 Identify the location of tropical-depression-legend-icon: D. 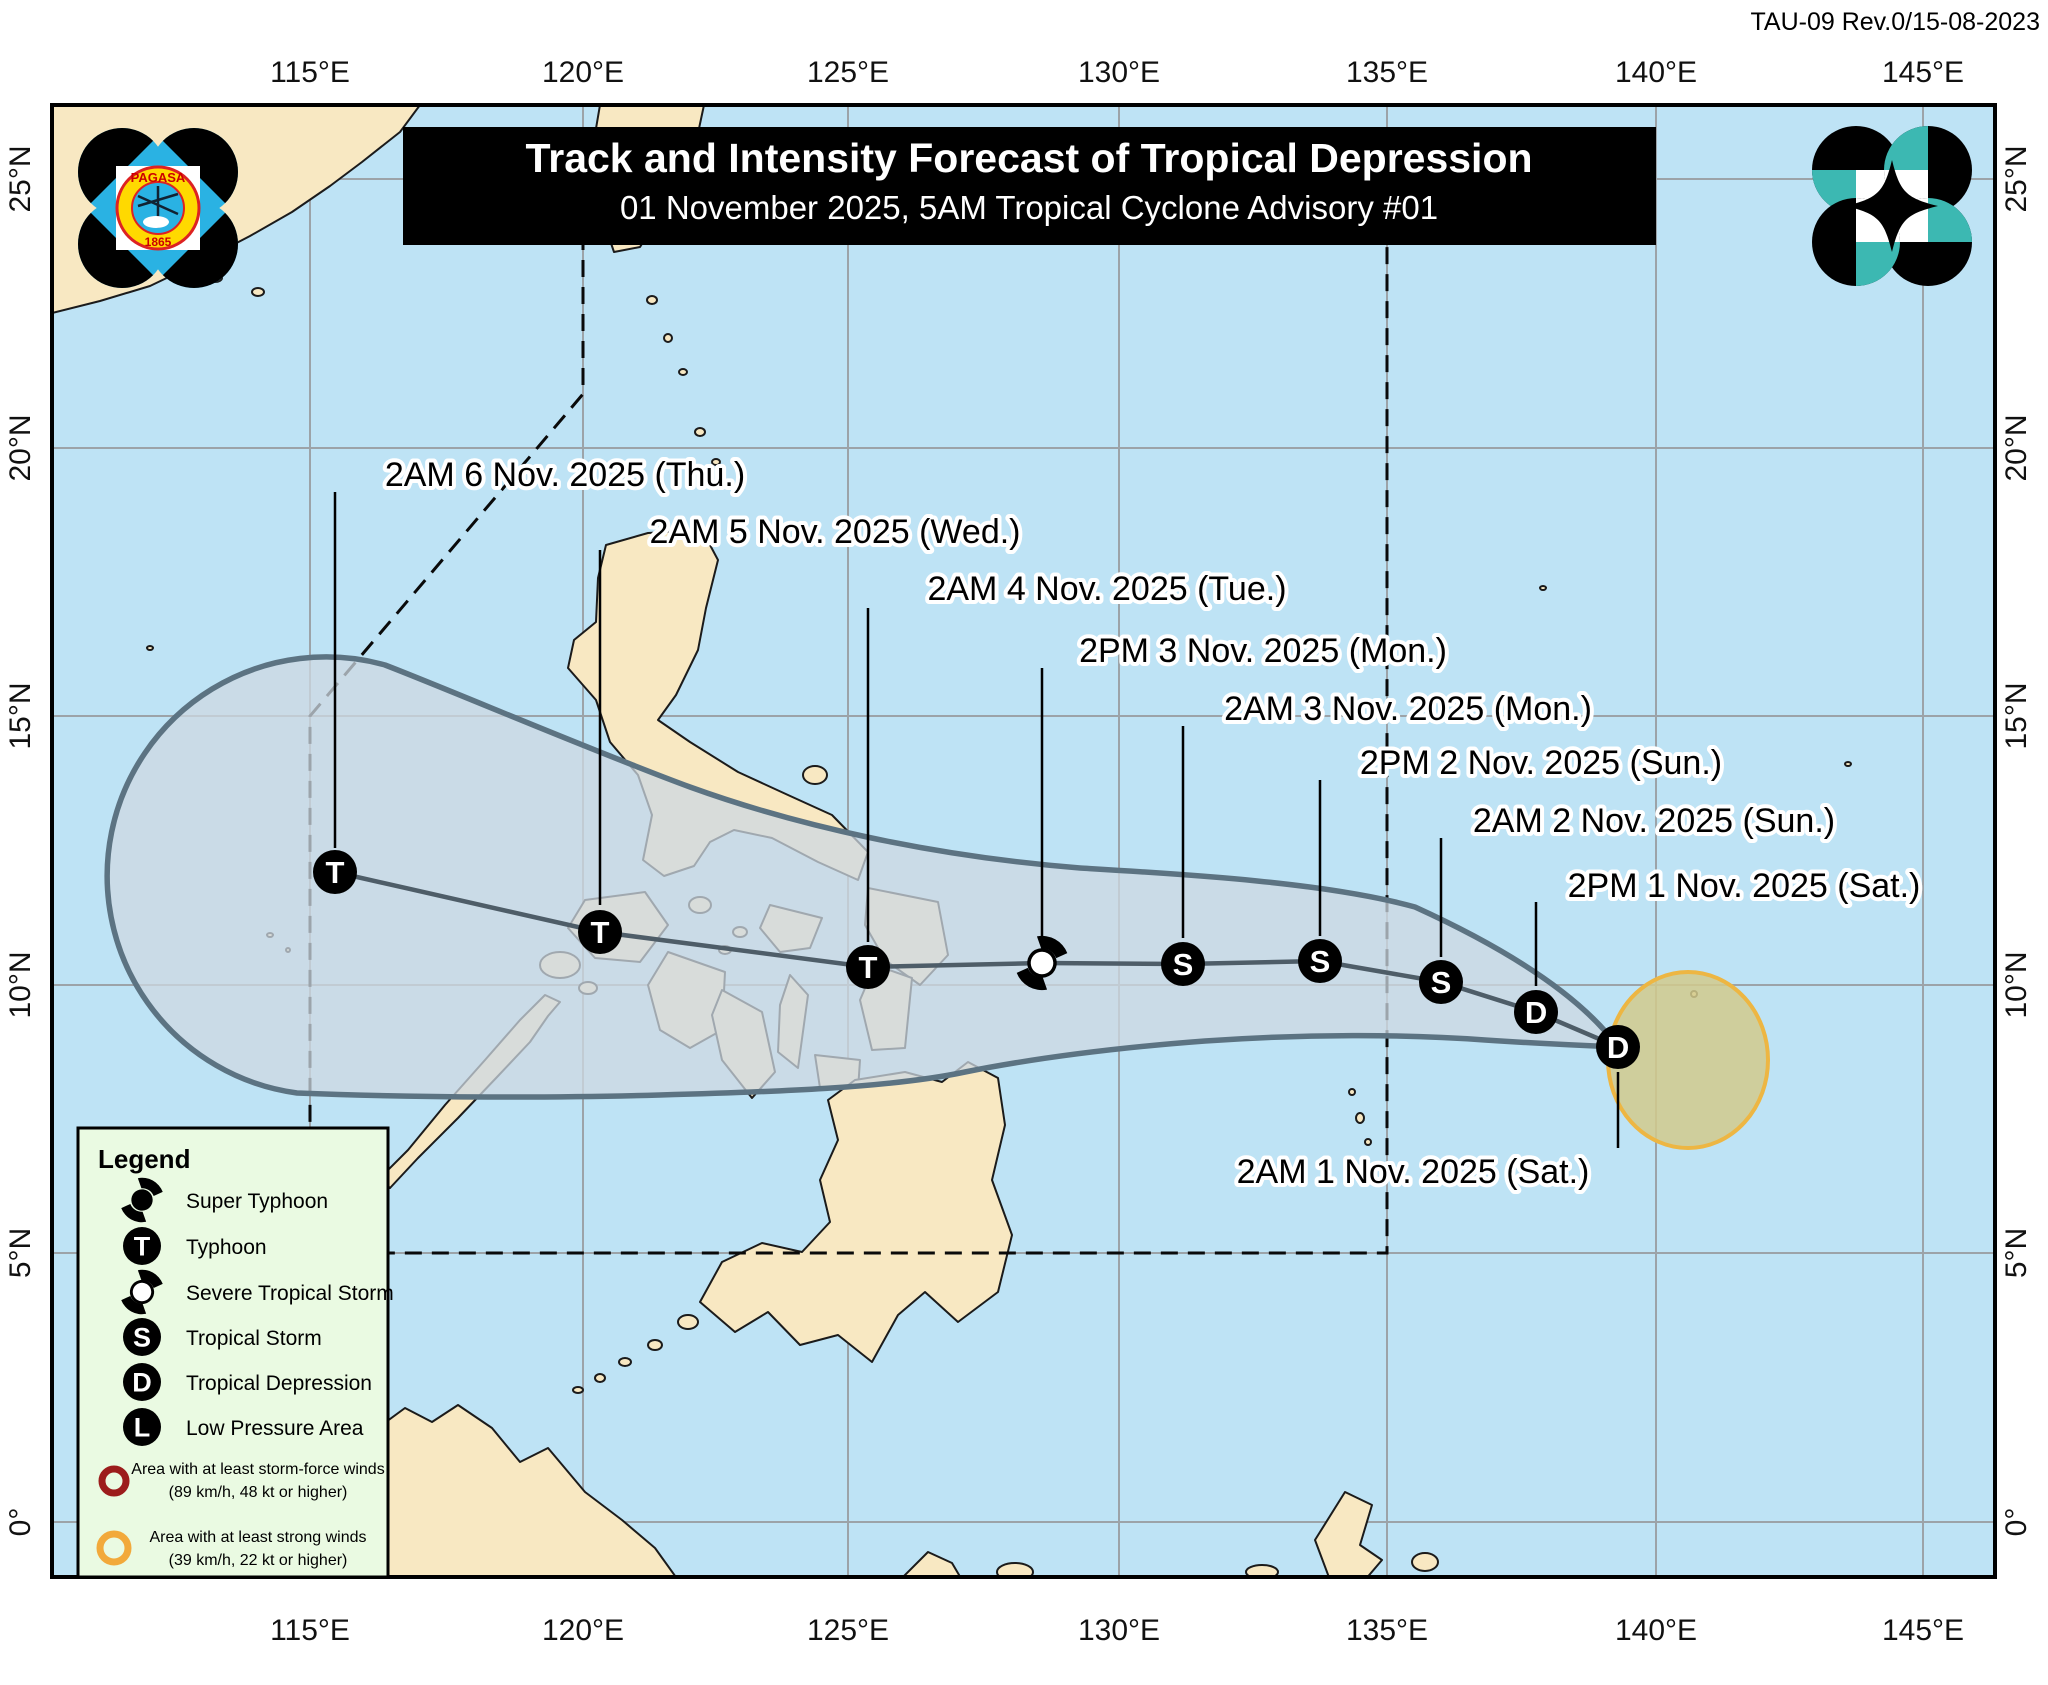
(142, 1382).